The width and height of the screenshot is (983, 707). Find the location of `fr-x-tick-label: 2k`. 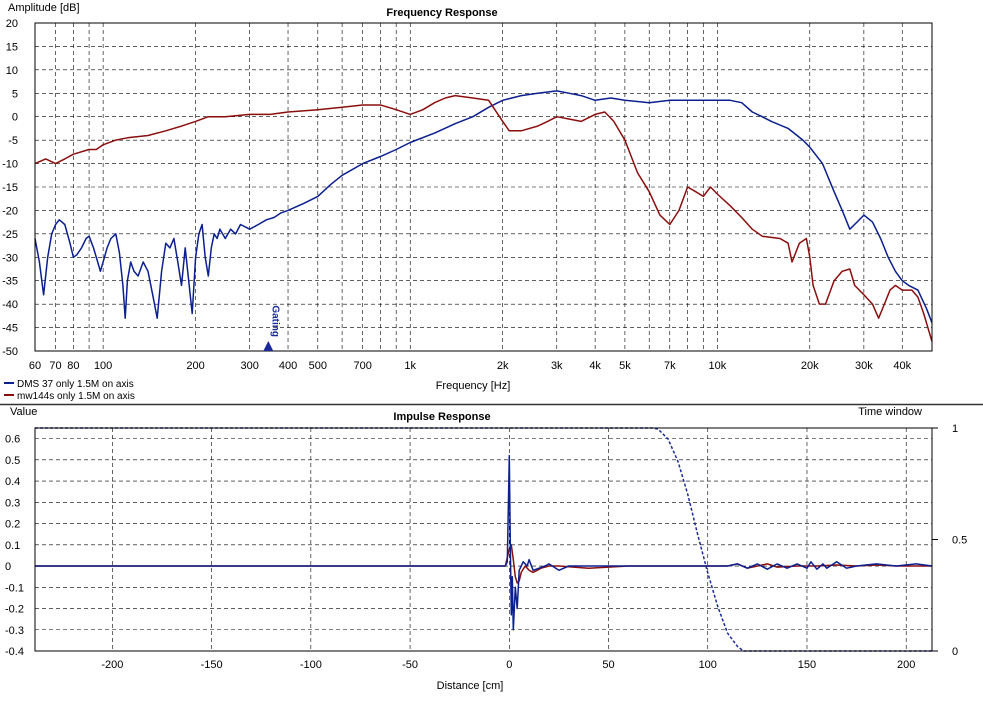

fr-x-tick-label: 2k is located at coordinates (503, 366).